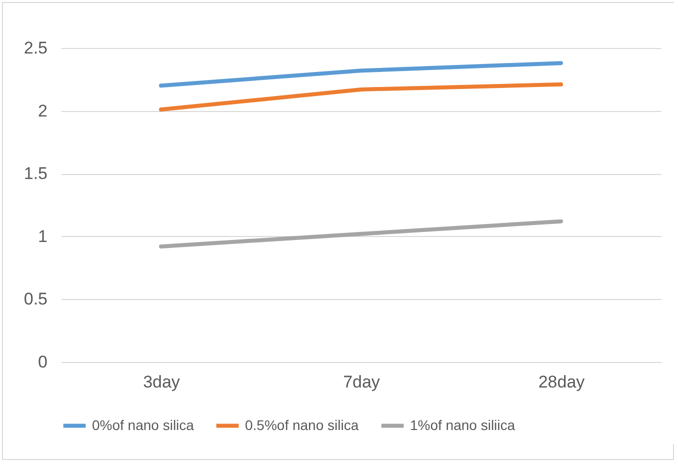 This screenshot has width=678, height=464. What do you see at coordinates (36, 174) in the screenshot?
I see `y-tick-label: 1.5` at bounding box center [36, 174].